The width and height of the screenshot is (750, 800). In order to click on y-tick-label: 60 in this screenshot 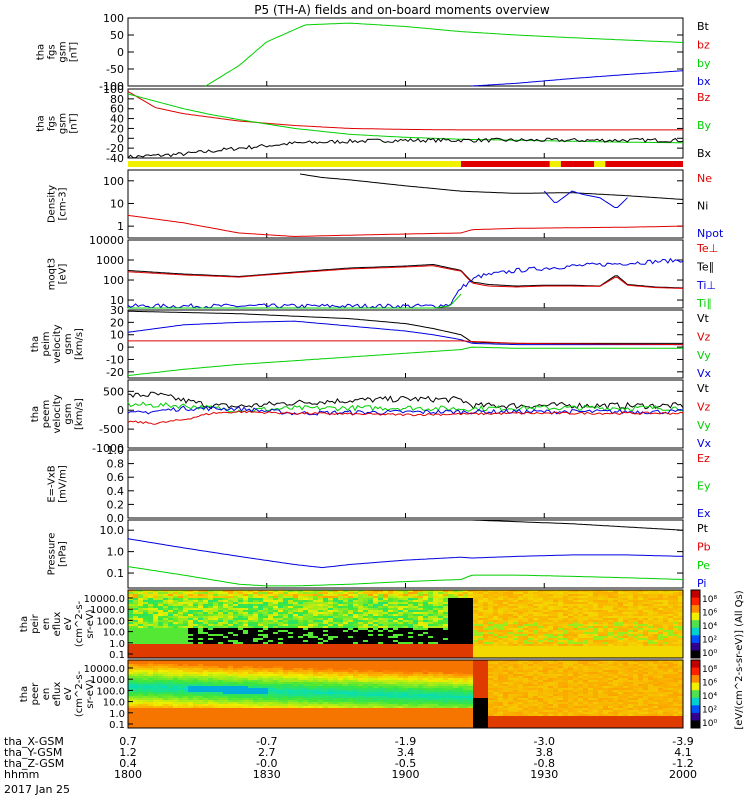, I will do `click(117, 109)`.